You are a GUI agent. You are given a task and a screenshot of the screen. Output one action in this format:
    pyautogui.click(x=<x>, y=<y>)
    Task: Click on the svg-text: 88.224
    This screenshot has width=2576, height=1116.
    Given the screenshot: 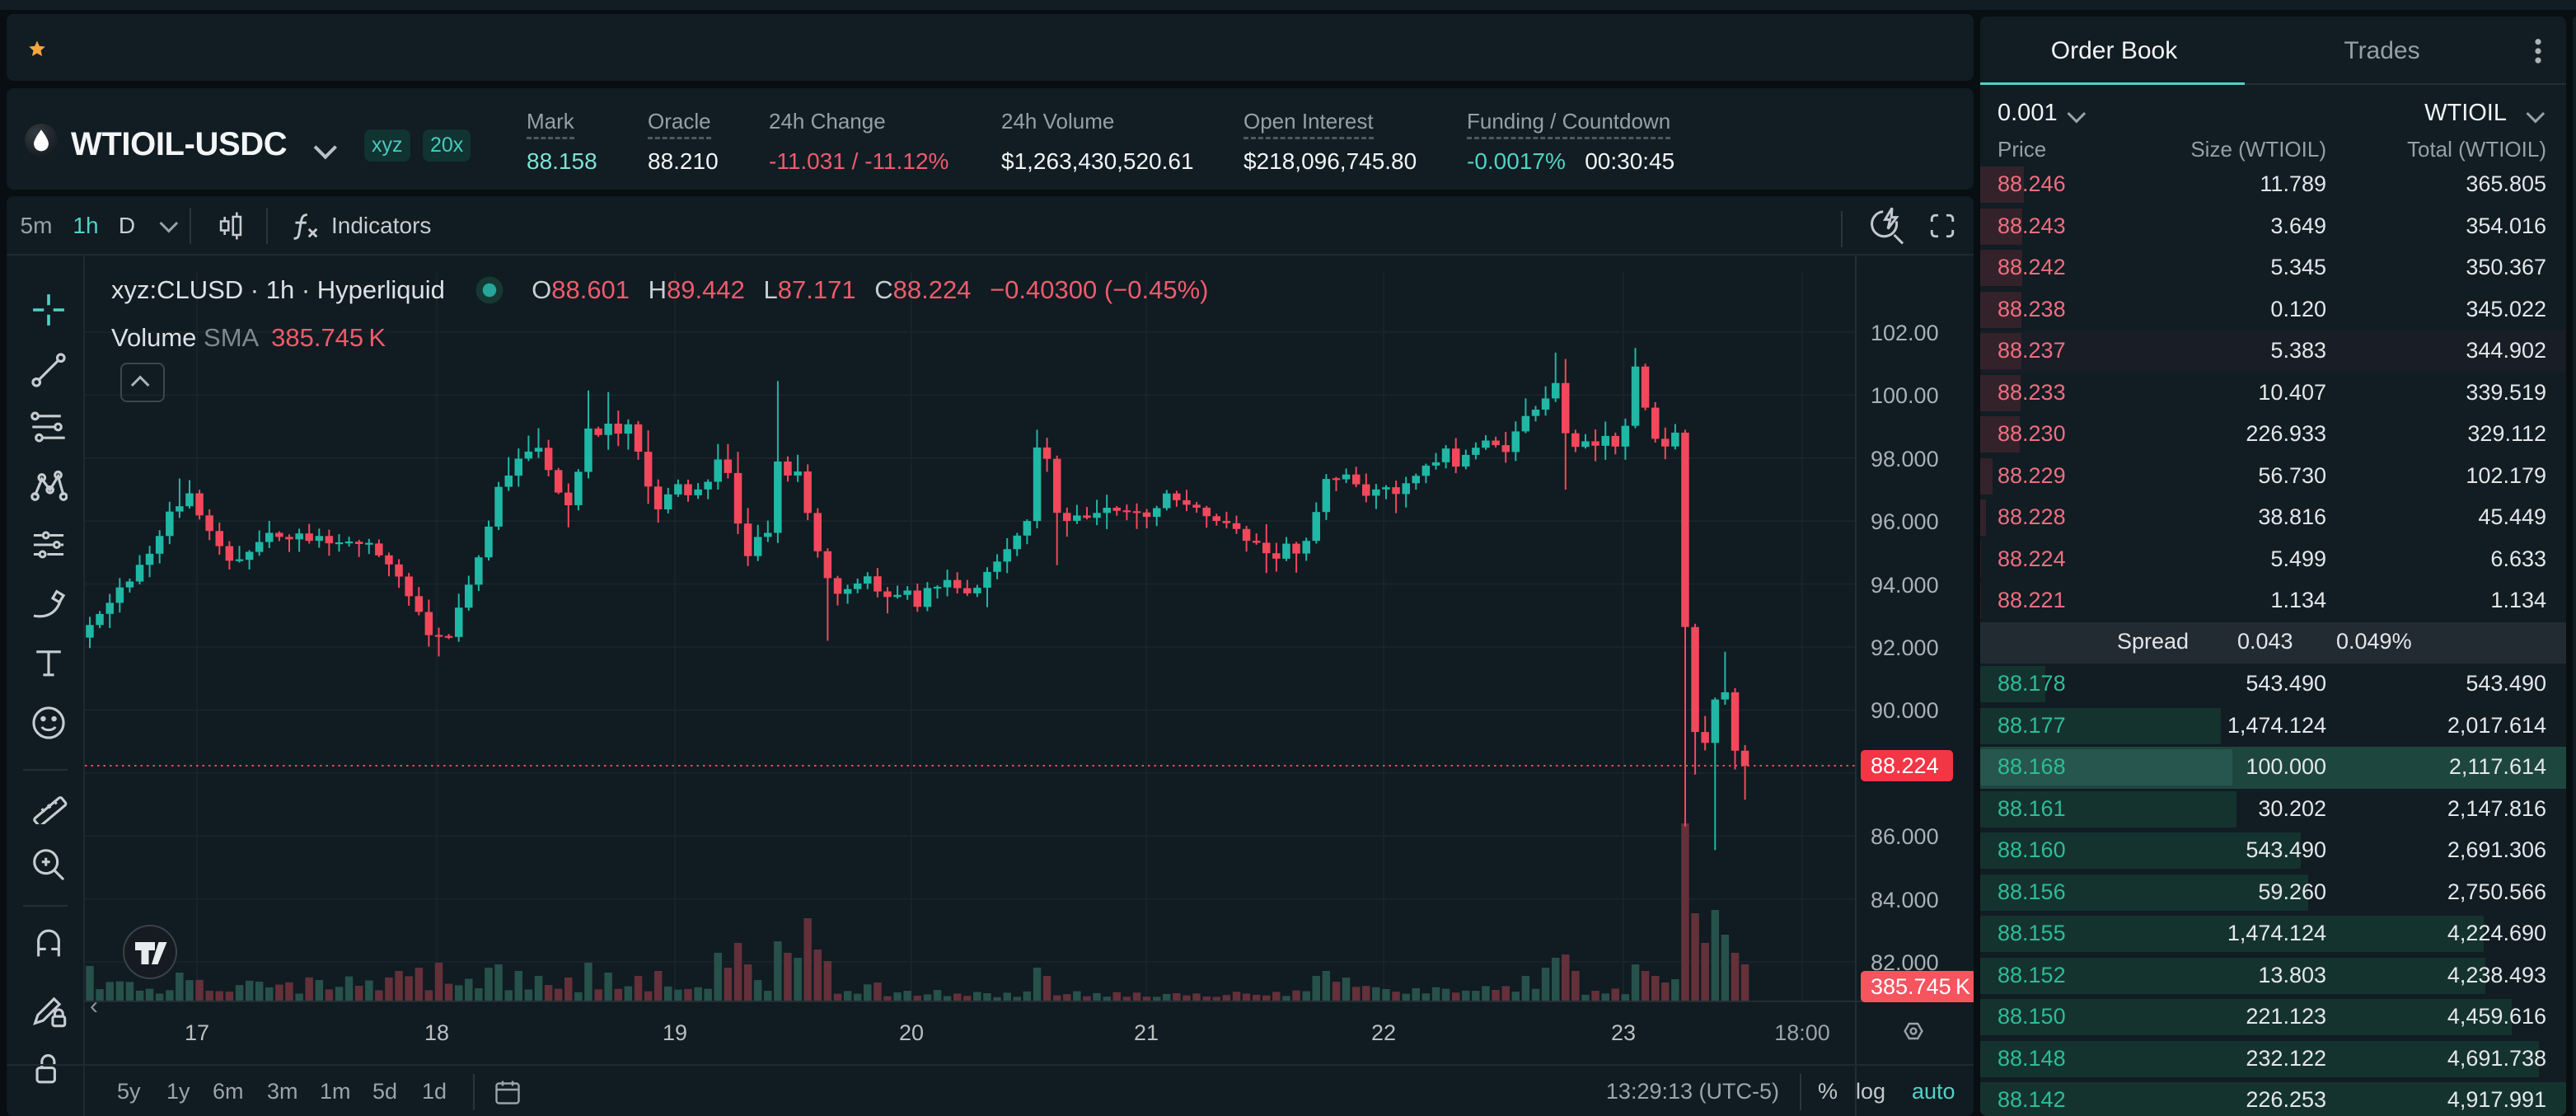 What is the action you would take?
    pyautogui.click(x=1905, y=765)
    